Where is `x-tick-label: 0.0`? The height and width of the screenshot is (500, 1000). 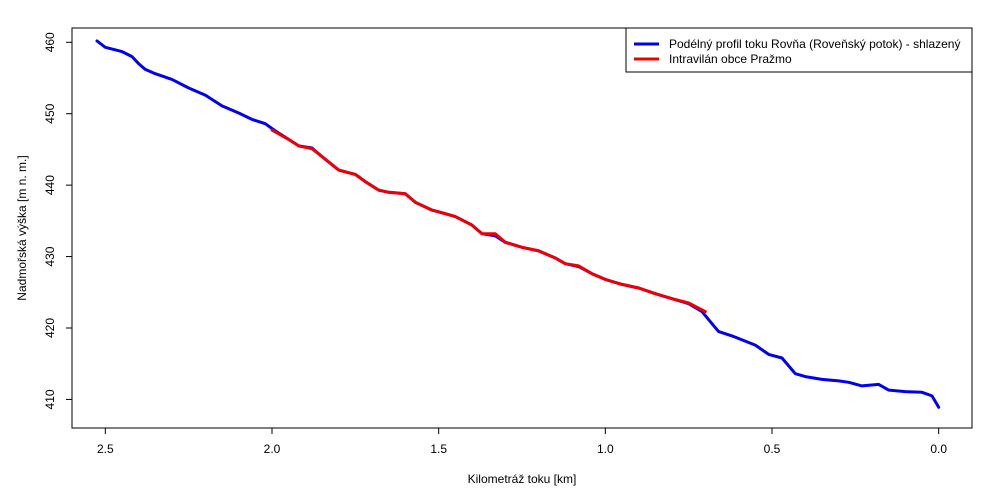 x-tick-label: 0.0 is located at coordinates (938, 449).